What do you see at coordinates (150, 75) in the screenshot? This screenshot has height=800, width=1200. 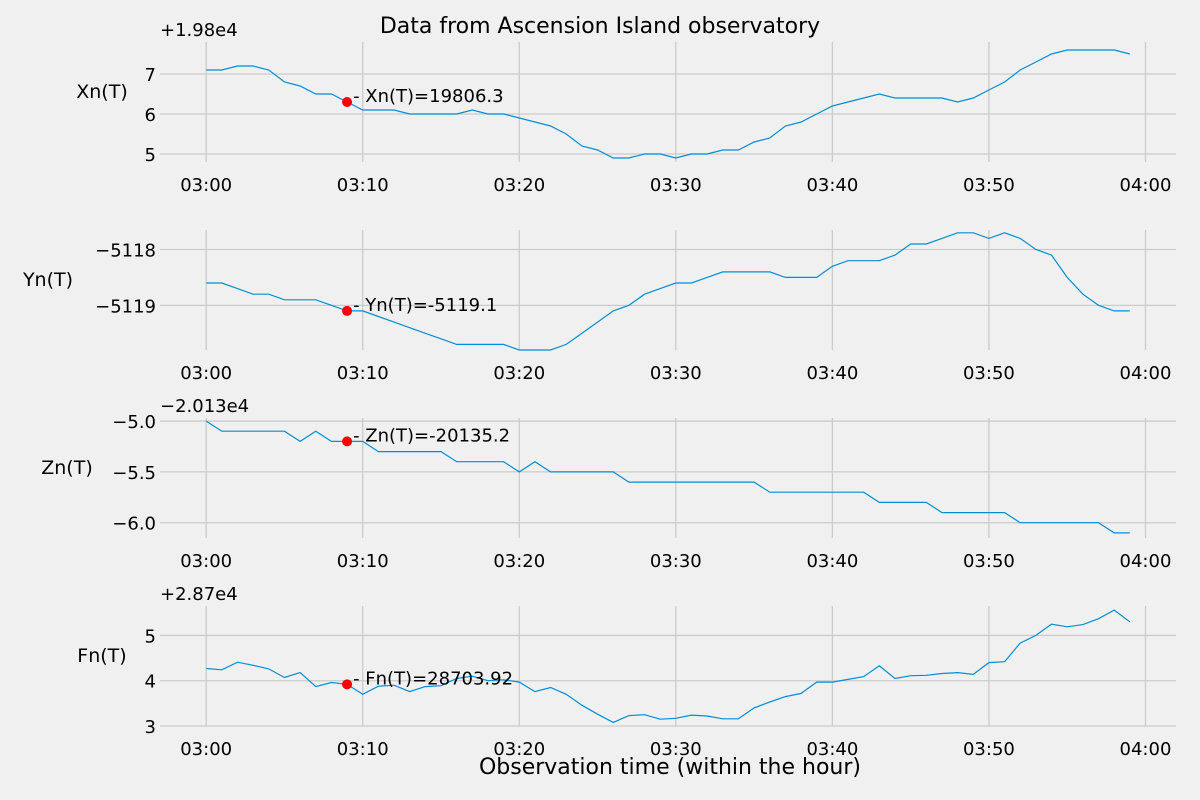 I see `y-tick-label: 7` at bounding box center [150, 75].